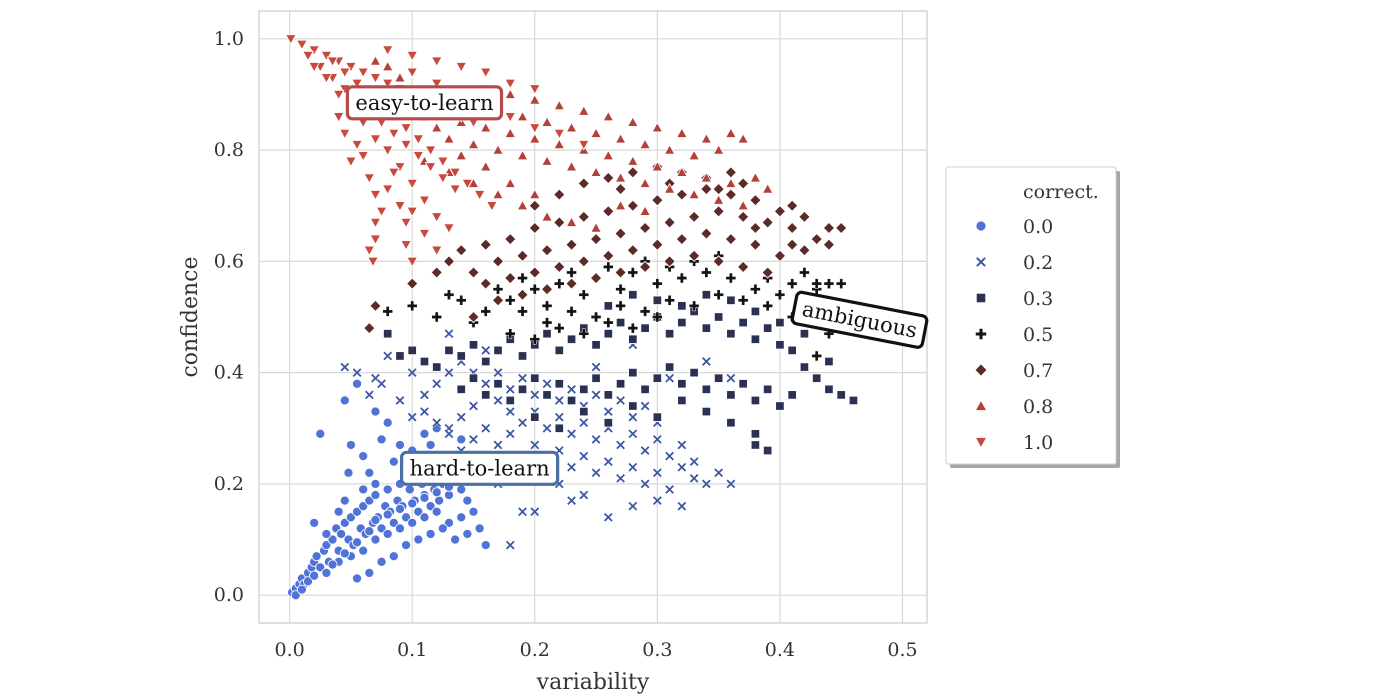 This screenshot has height=698, width=1394. What do you see at coordinates (981, 442) in the screenshot?
I see `legend-marker` at bounding box center [981, 442].